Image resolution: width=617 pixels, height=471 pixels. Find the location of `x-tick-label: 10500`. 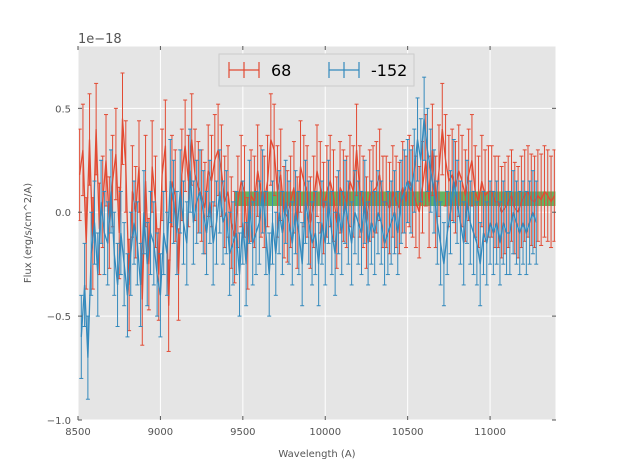

x-tick-label: 10500 is located at coordinates (408, 432).